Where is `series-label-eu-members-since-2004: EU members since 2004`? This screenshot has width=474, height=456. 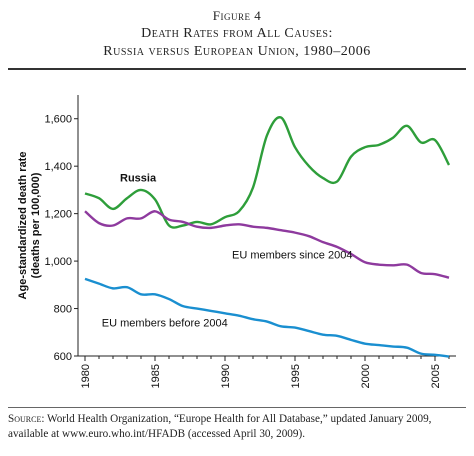
series-label-eu-members-since-2004: EU members since 2004 is located at coordinates (292, 256).